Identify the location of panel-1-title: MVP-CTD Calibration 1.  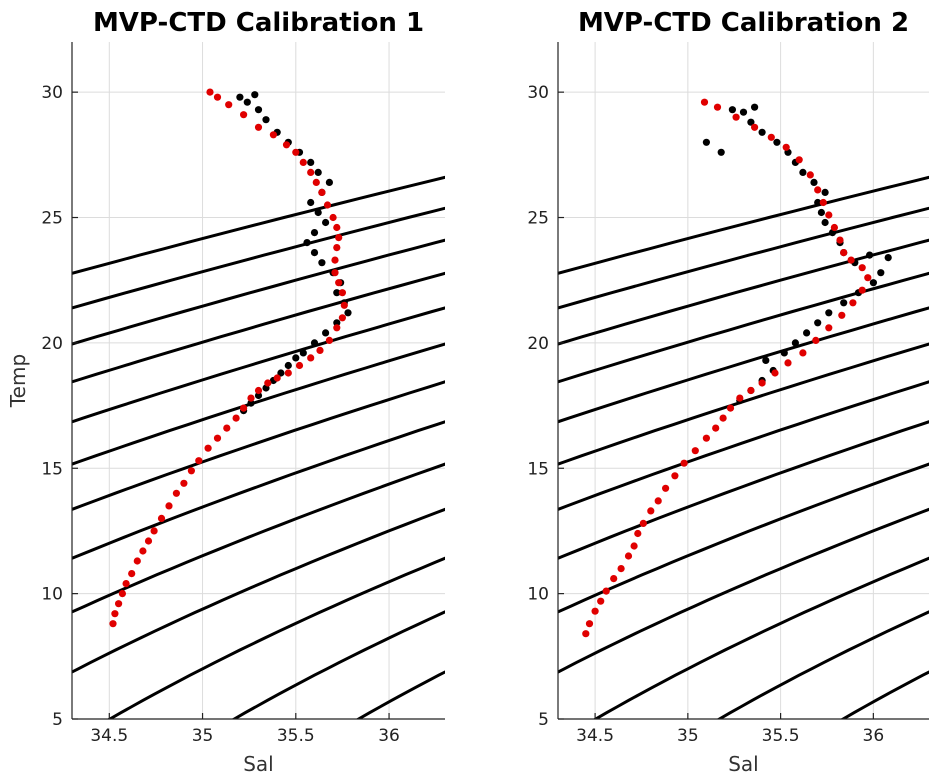
(258, 23).